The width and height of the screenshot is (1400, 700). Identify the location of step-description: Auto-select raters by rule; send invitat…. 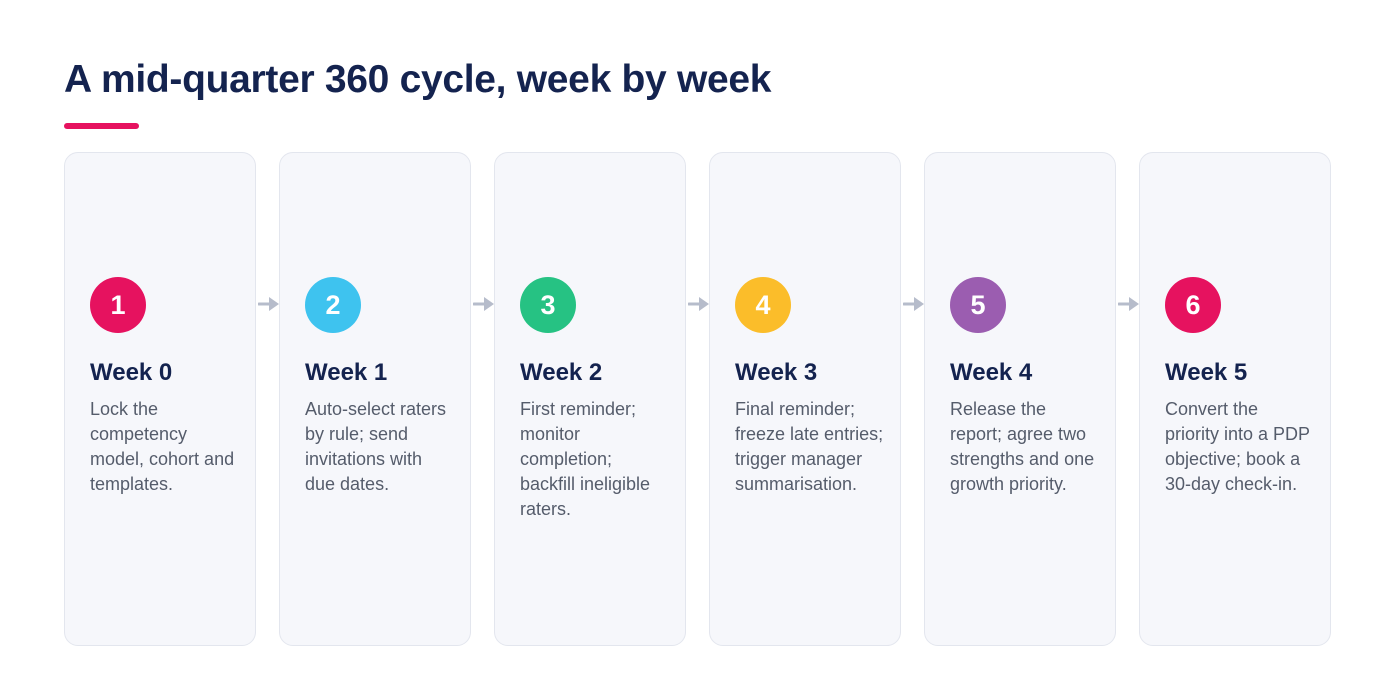
(376, 446).